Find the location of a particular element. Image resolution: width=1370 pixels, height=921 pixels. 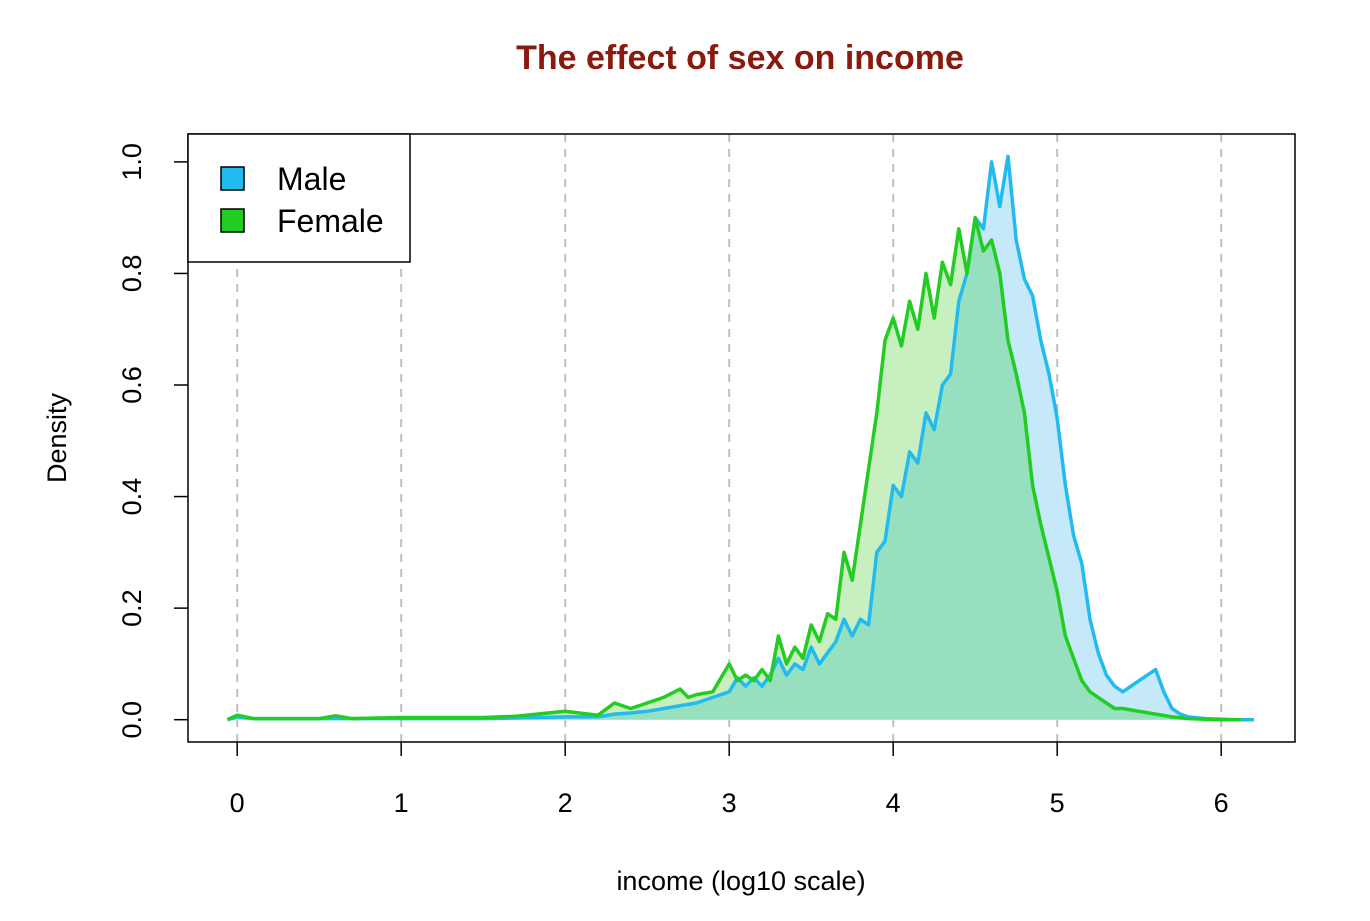

y-axis-label: Density is located at coordinates (57, 437).